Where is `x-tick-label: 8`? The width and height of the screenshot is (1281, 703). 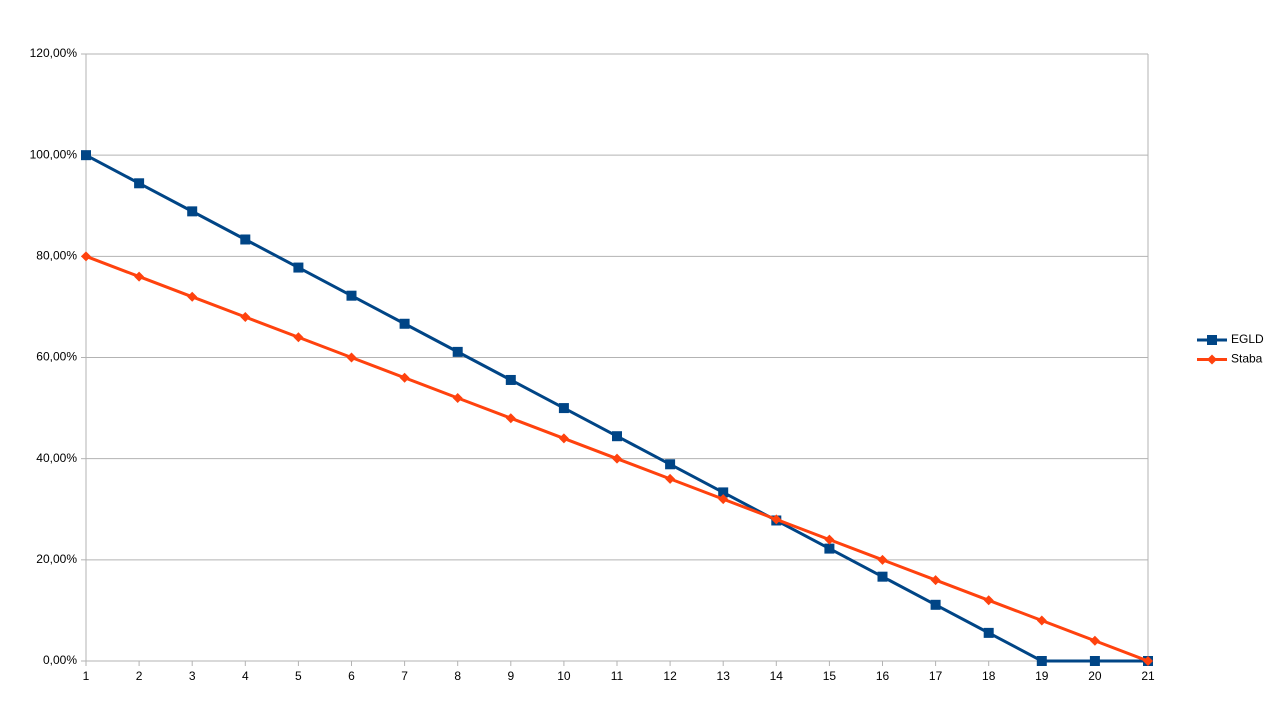 x-tick-label: 8 is located at coordinates (457, 676).